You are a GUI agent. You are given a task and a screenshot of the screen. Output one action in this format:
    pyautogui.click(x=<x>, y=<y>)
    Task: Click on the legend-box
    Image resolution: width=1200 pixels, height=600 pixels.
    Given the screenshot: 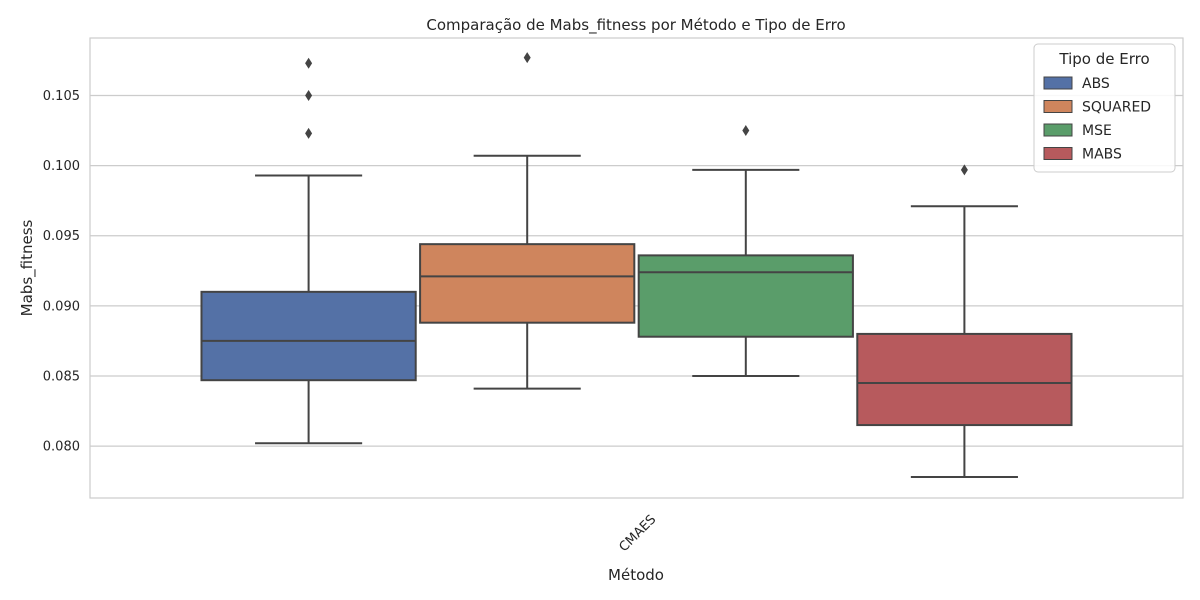 What is the action you would take?
    pyautogui.click(x=1104, y=108)
    